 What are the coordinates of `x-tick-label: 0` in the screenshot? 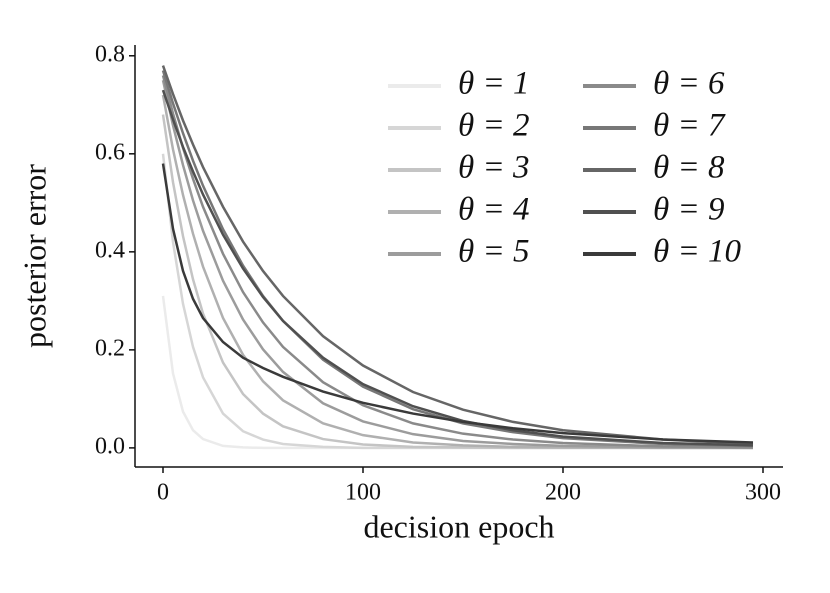 It's located at (163, 493).